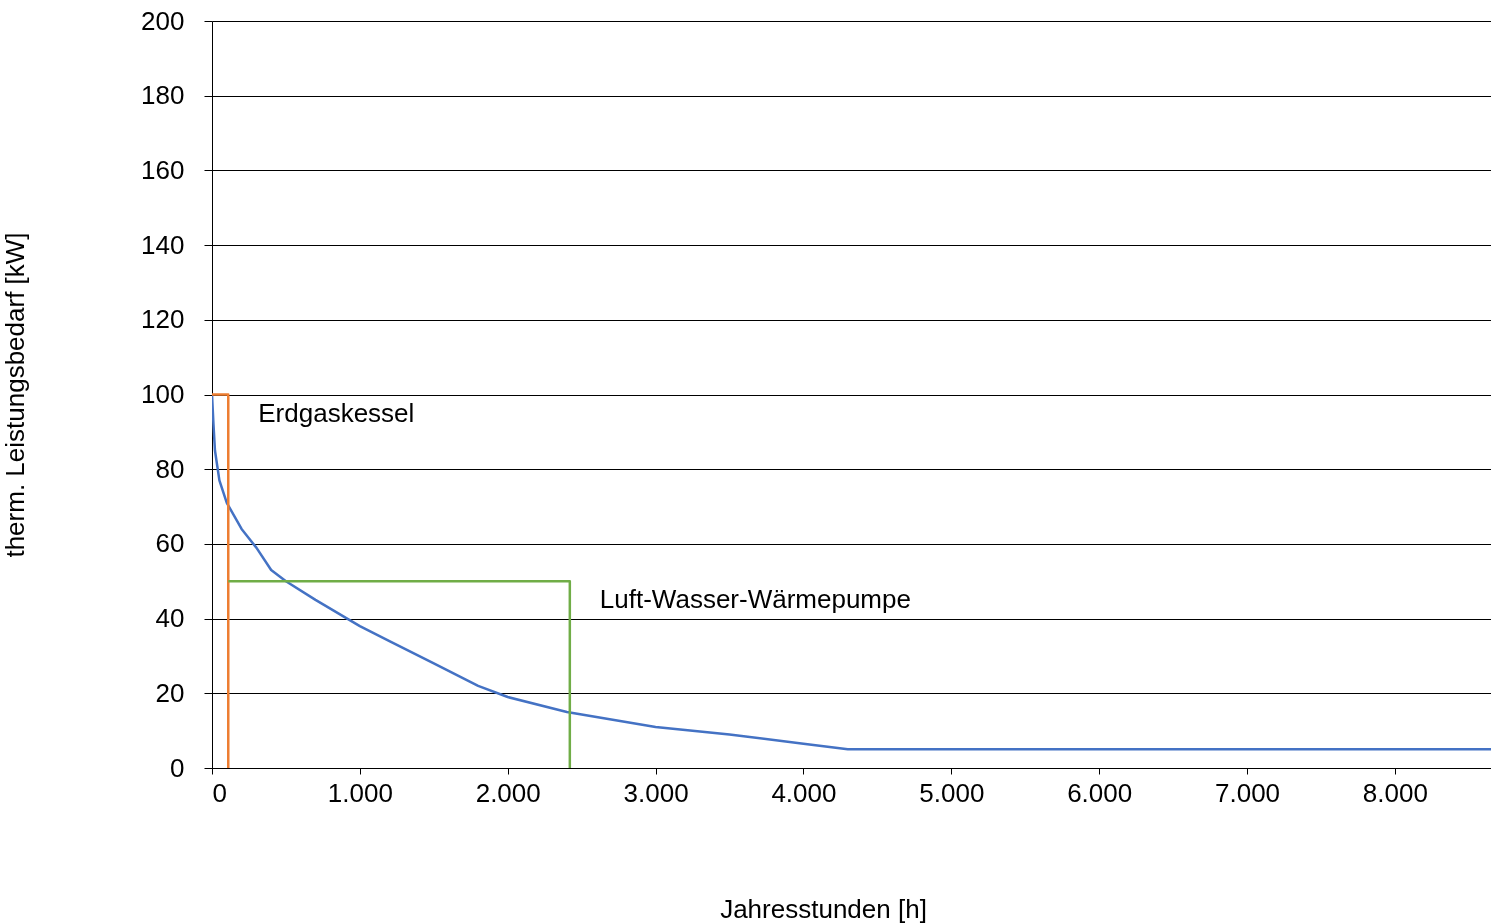 This screenshot has height=924, width=1491. What do you see at coordinates (163, 319) in the screenshot?
I see `y-tick-label: 120` at bounding box center [163, 319].